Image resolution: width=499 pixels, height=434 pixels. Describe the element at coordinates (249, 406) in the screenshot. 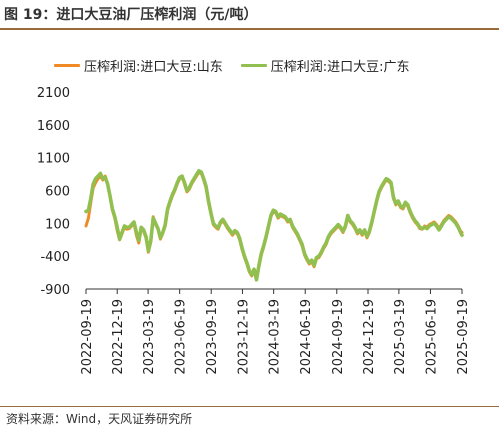

I see `source-divider` at that location.